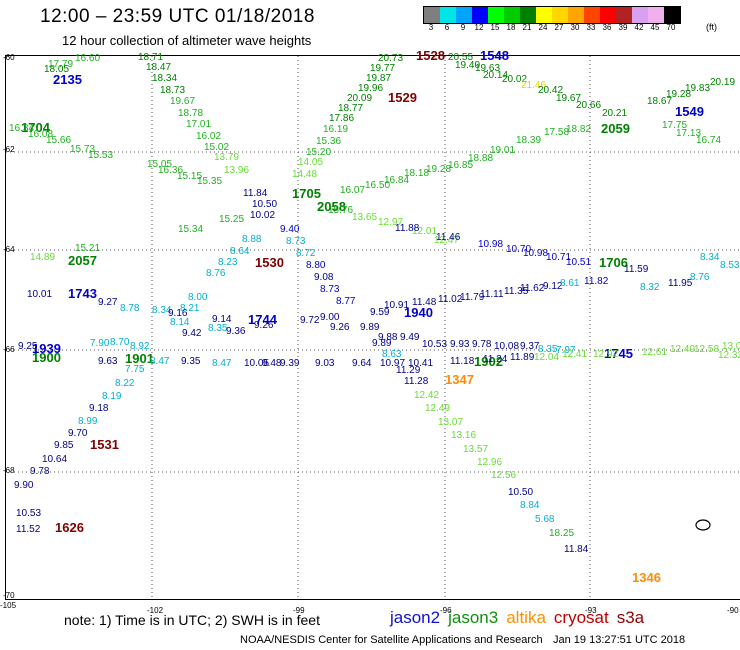 This screenshot has height=650, width=740. I want to click on swh-value-label: 11.18, so click(462, 361).